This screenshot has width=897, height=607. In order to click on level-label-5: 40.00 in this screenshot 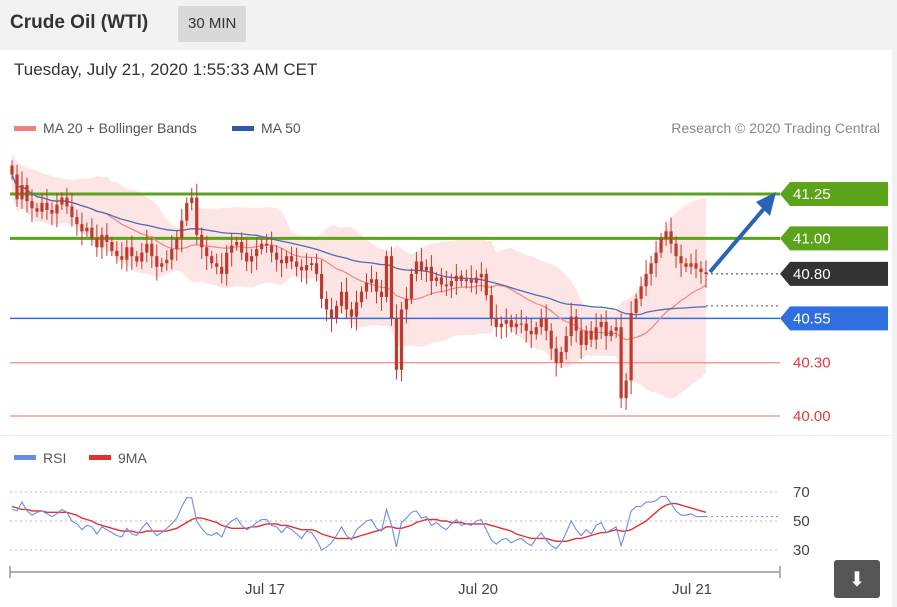, I will do `click(812, 416)`.